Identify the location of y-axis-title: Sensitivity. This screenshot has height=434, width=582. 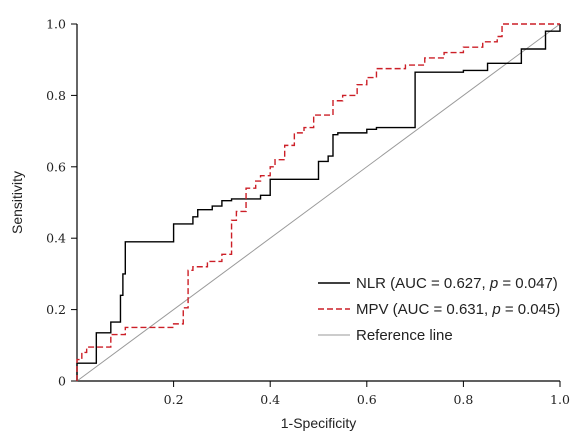
(17, 202).